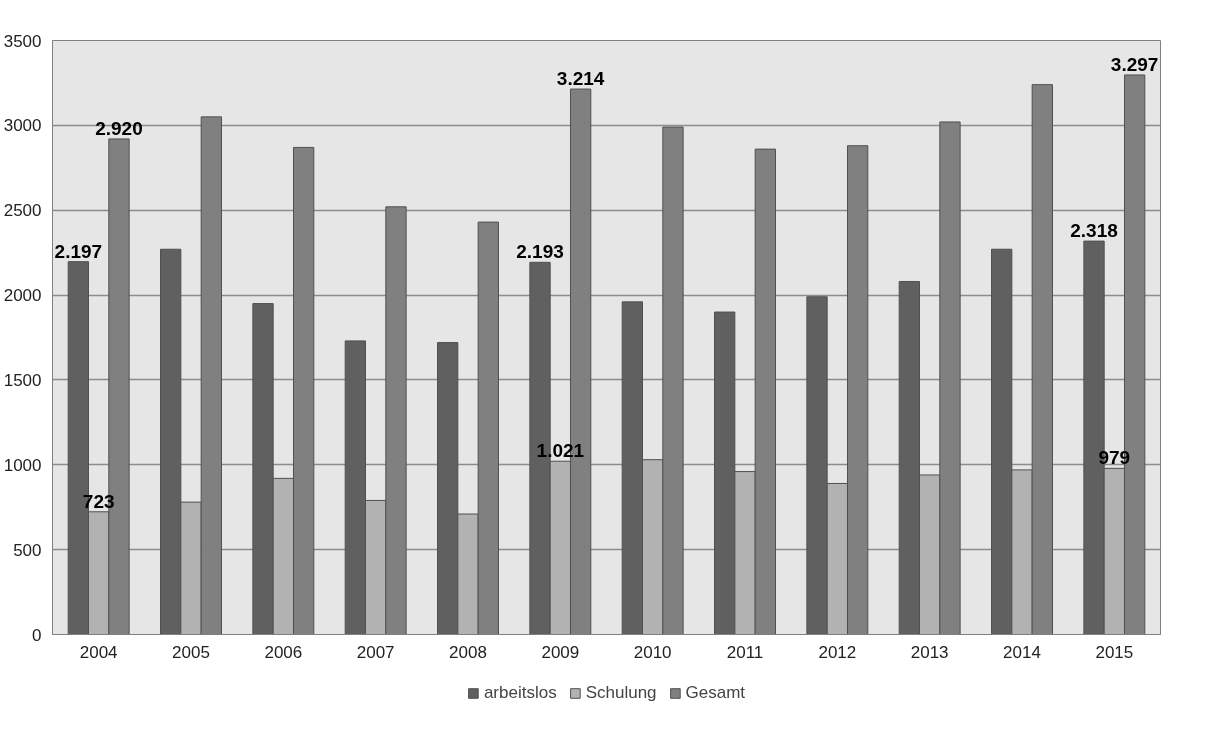 Image resolution: width=1216 pixels, height=740 pixels. What do you see at coordinates (191, 652) in the screenshot?
I see `x-tick-label: 2005` at bounding box center [191, 652].